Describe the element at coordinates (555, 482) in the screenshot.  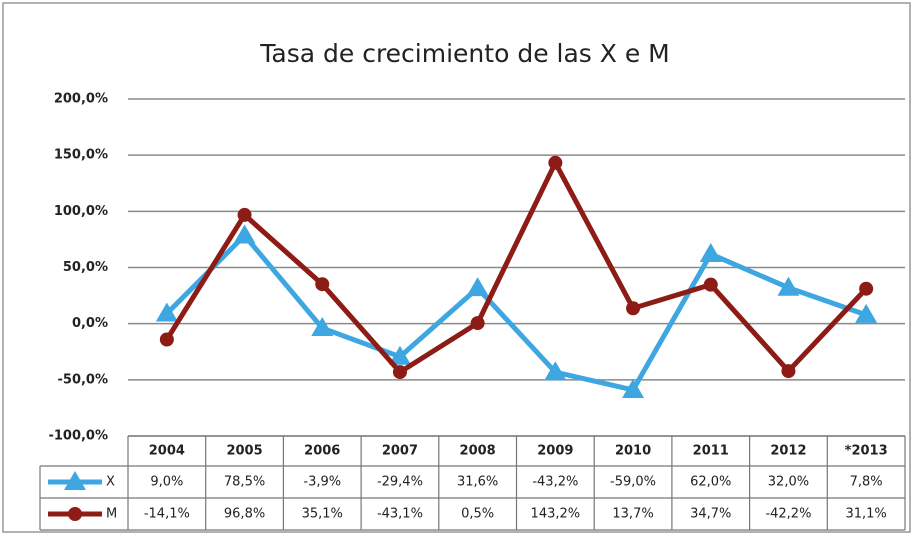
I see `table-value: -43,2%` at that location.